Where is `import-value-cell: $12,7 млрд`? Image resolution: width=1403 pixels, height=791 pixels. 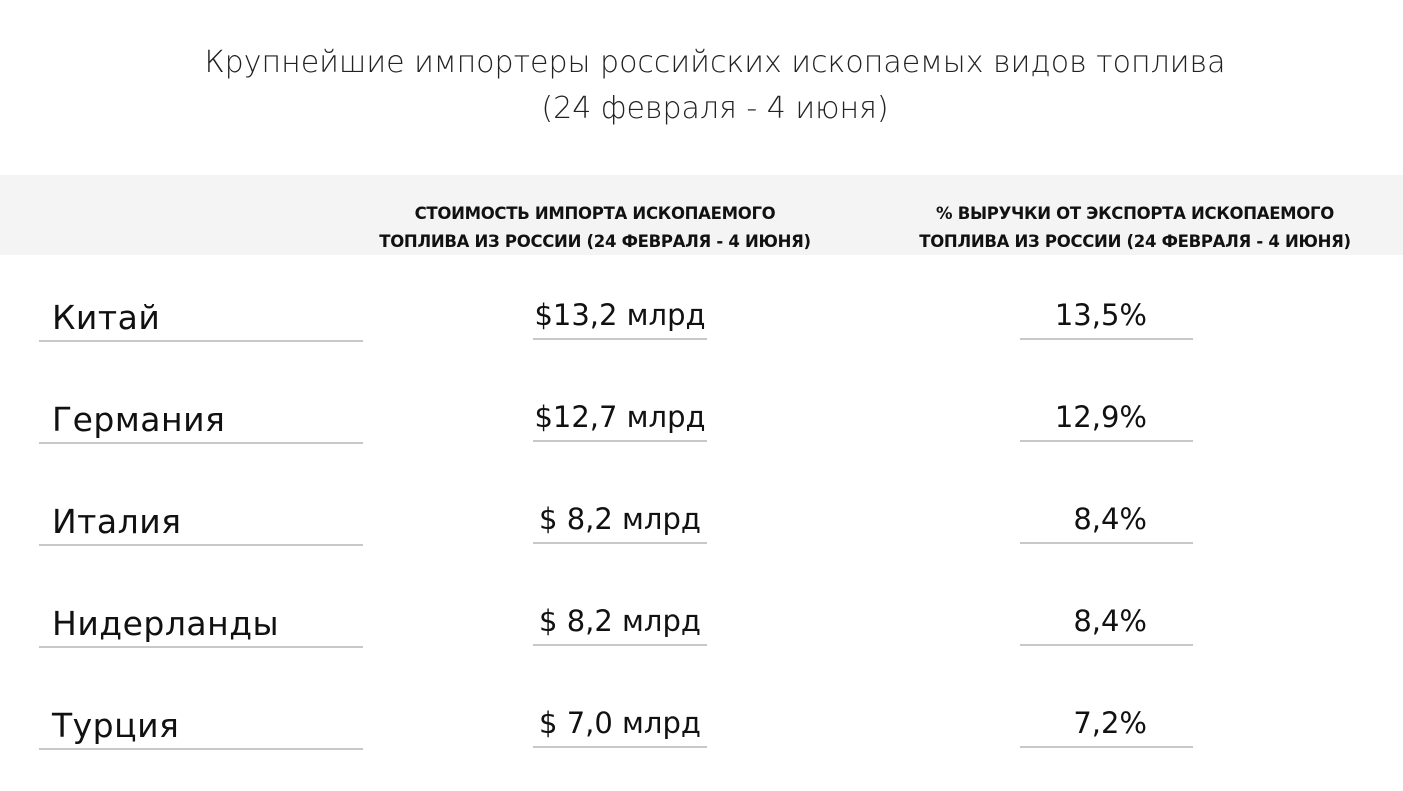
import-value-cell: $12,7 млрд is located at coordinates (620, 417).